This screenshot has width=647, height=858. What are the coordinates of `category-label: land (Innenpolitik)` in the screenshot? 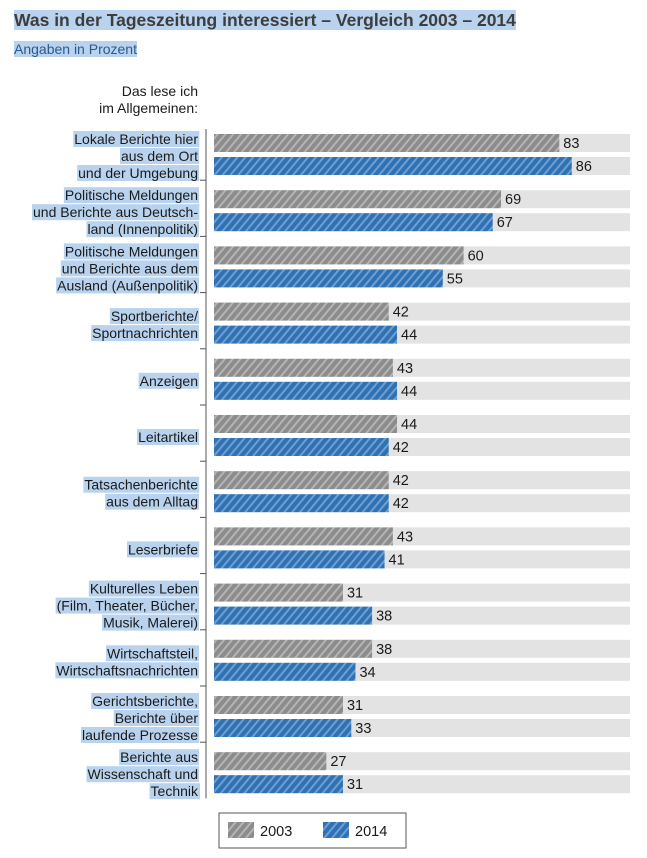 It's located at (142, 229).